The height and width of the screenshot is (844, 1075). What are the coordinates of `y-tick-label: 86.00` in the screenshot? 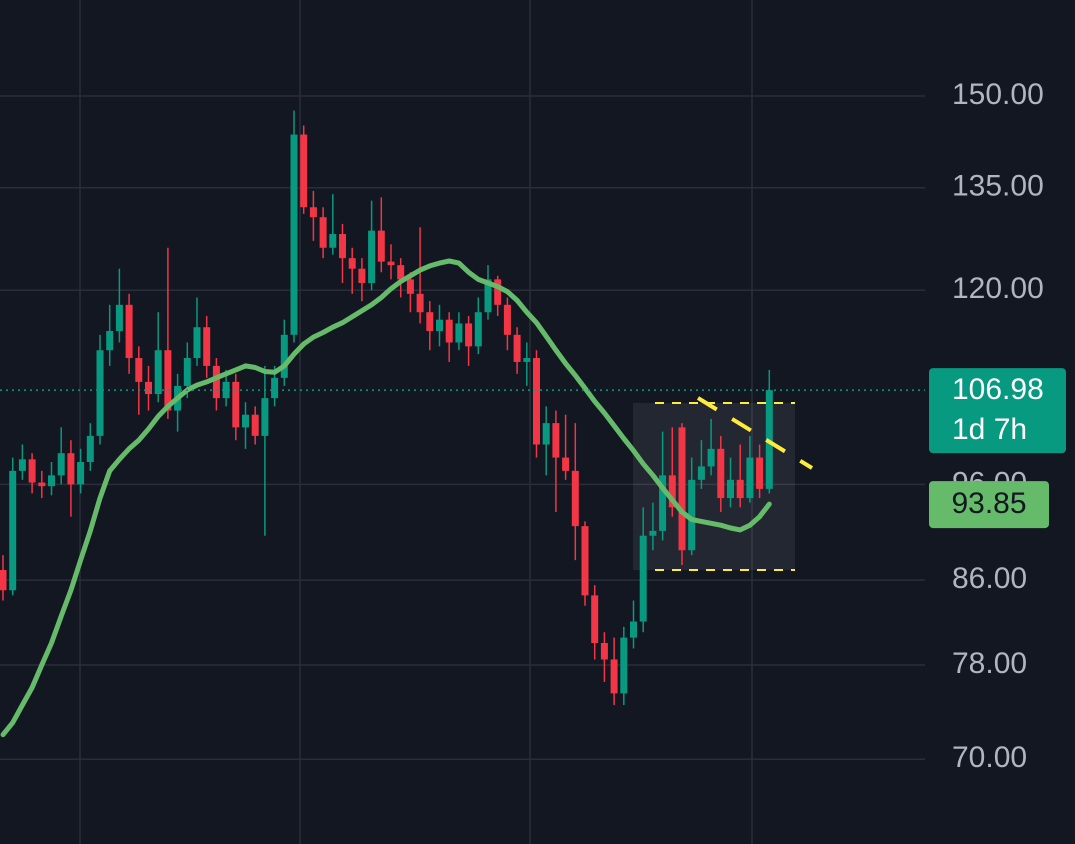 It's located at (989, 578).